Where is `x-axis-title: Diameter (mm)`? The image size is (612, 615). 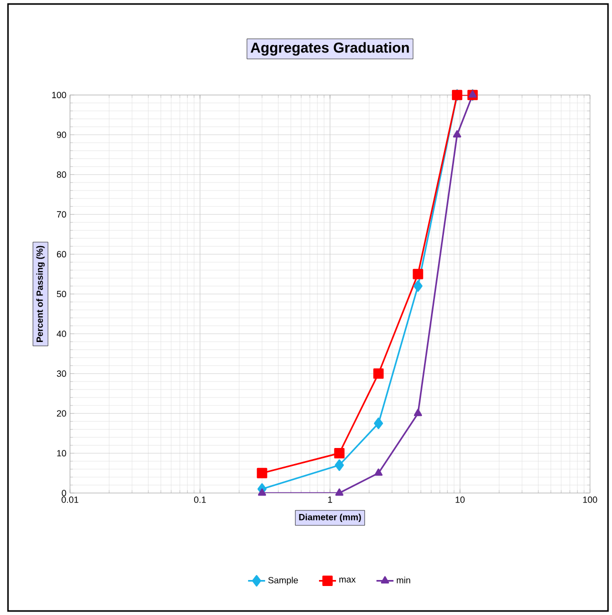 x-axis-title: Diameter (mm) is located at coordinates (330, 518).